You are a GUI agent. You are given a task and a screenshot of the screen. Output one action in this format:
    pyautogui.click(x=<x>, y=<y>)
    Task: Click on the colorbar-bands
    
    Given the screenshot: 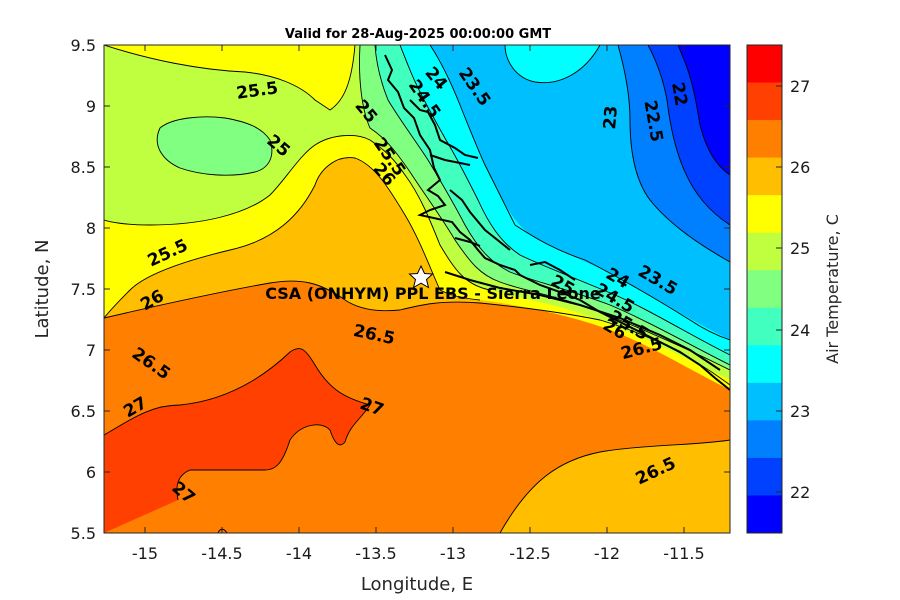 What is the action you would take?
    pyautogui.click(x=764, y=289)
    